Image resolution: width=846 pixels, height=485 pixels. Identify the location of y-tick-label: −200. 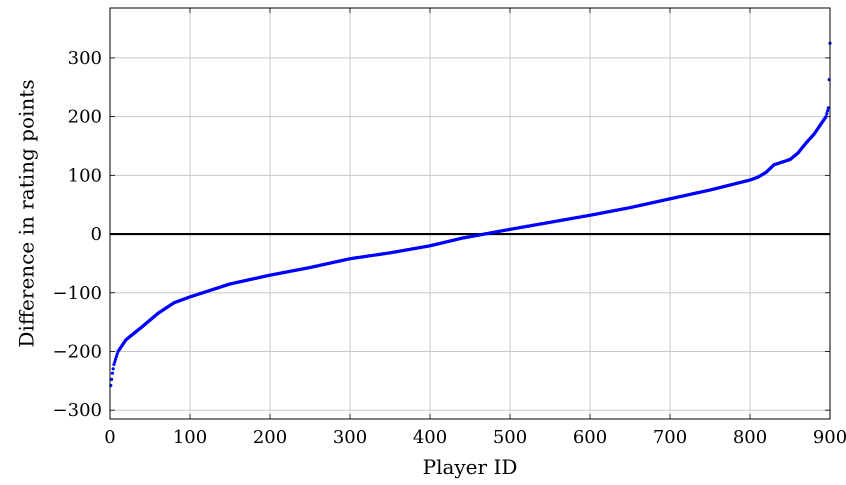
(77, 351).